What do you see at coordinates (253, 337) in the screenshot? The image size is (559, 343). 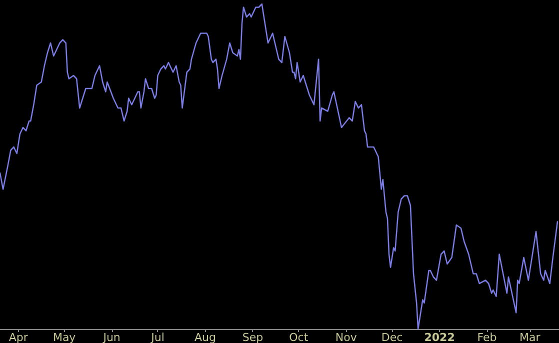 I see `x-tick-label: Sep` at bounding box center [253, 337].